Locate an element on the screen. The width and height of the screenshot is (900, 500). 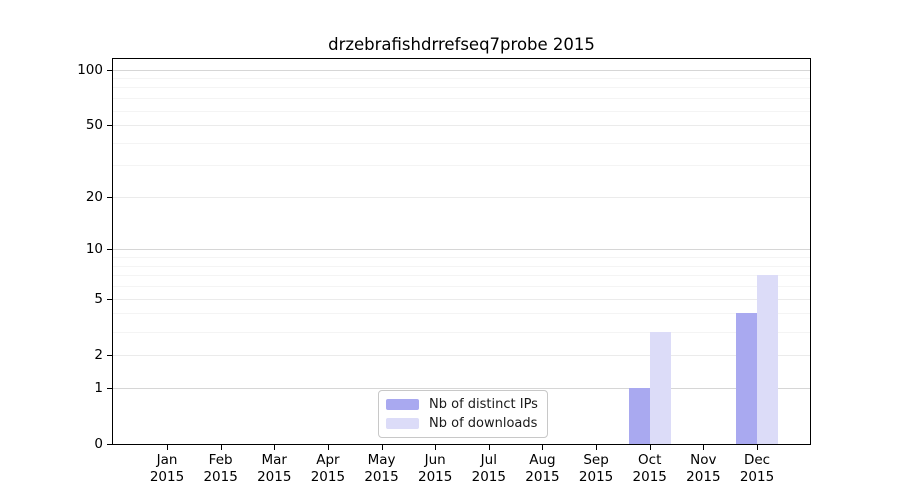
x-tick-label: Nov 2015 is located at coordinates (703, 468).